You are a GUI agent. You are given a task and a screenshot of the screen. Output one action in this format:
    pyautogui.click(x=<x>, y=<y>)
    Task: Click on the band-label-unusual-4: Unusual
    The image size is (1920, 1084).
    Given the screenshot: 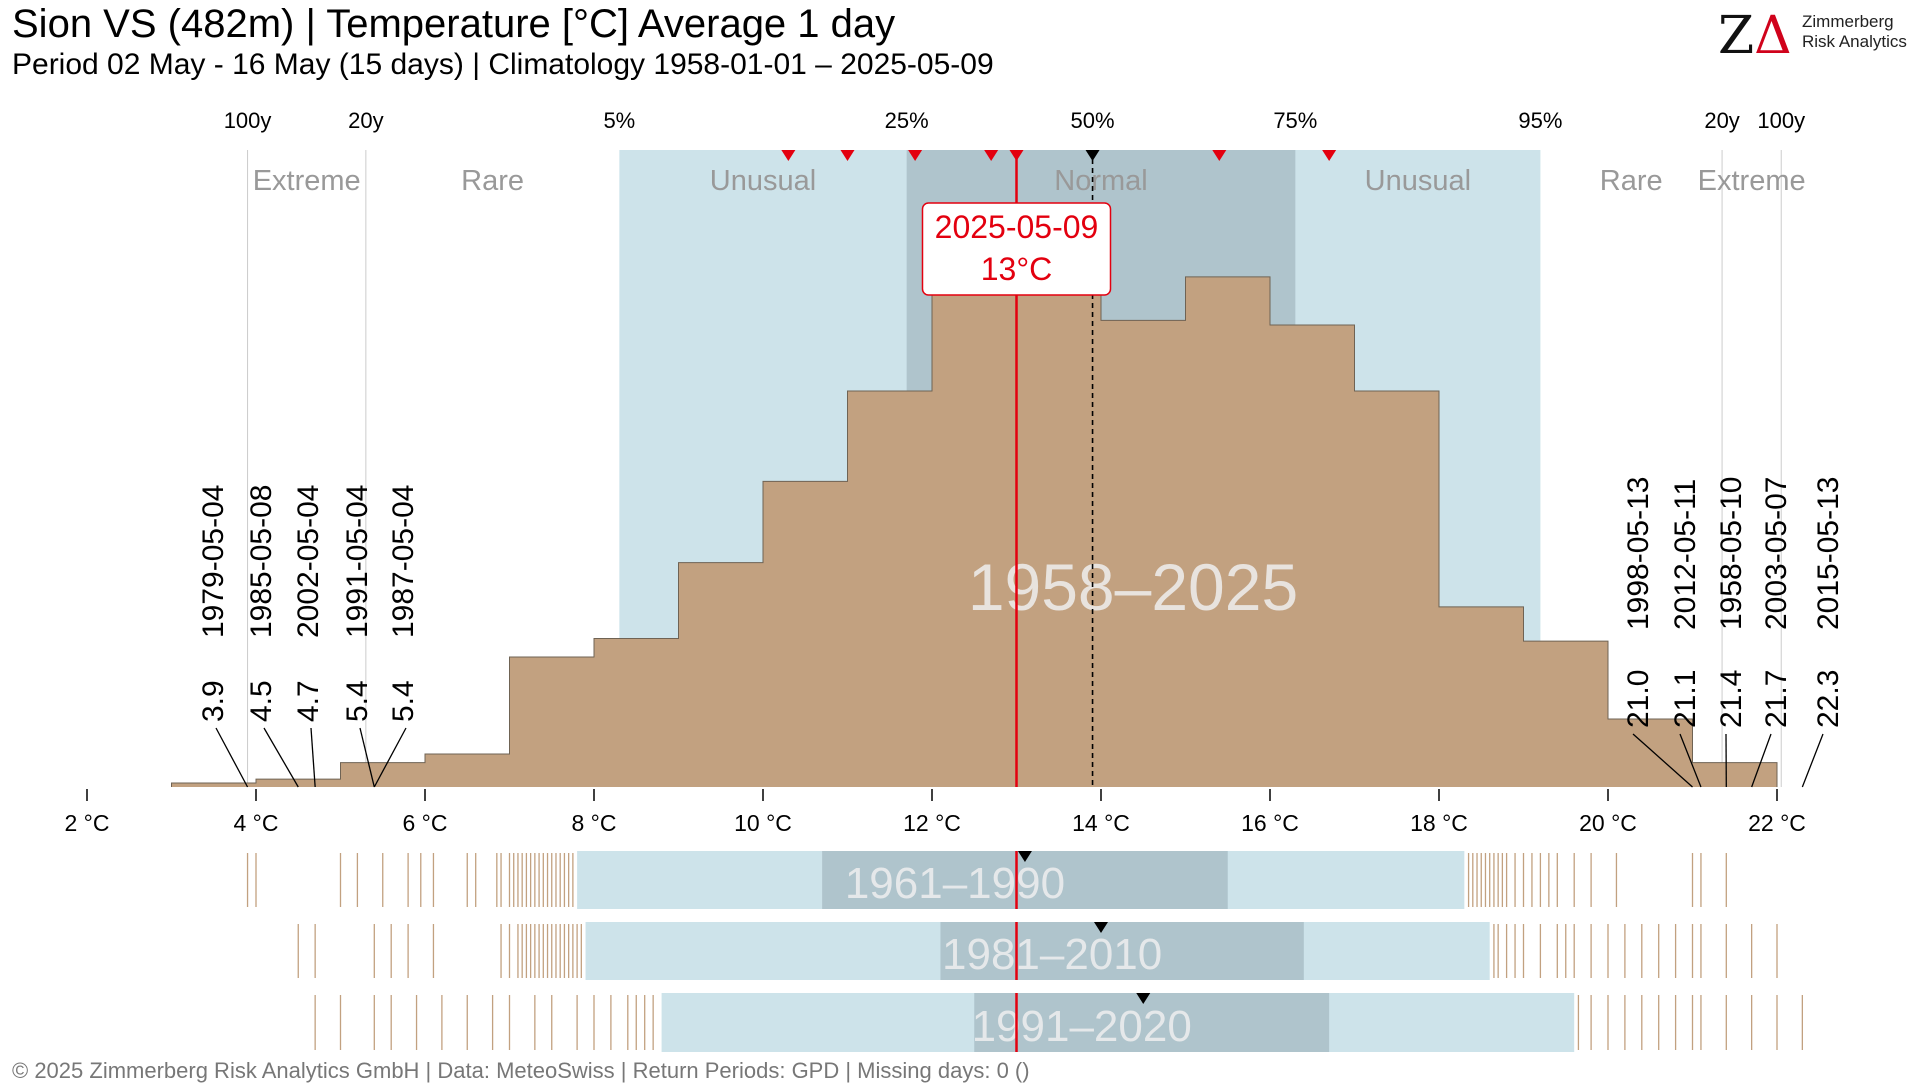 What is the action you would take?
    pyautogui.click(x=1418, y=181)
    